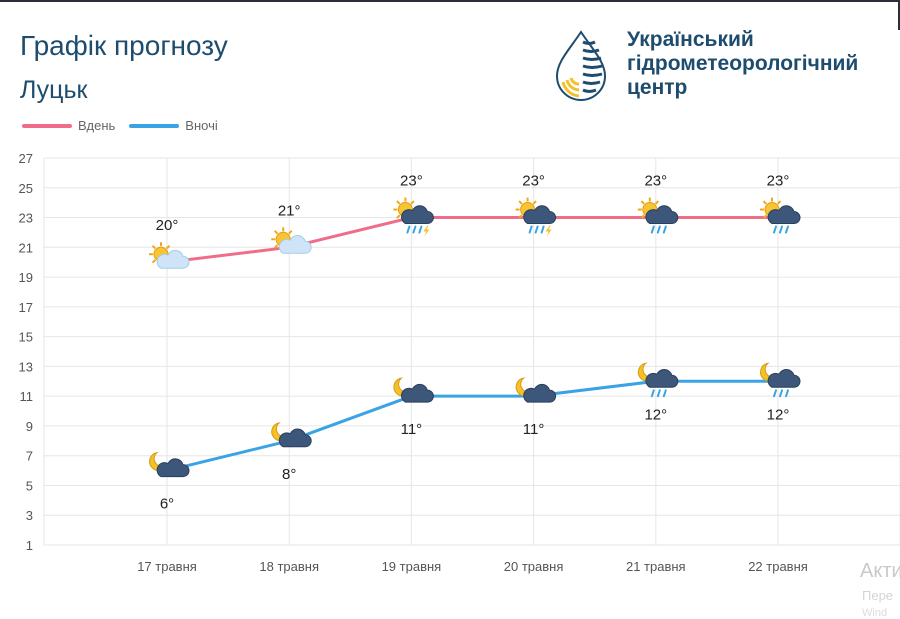 The width and height of the screenshot is (900, 619). Describe the element at coordinates (26, 158) in the screenshot. I see `y-tick-label: 27` at that location.